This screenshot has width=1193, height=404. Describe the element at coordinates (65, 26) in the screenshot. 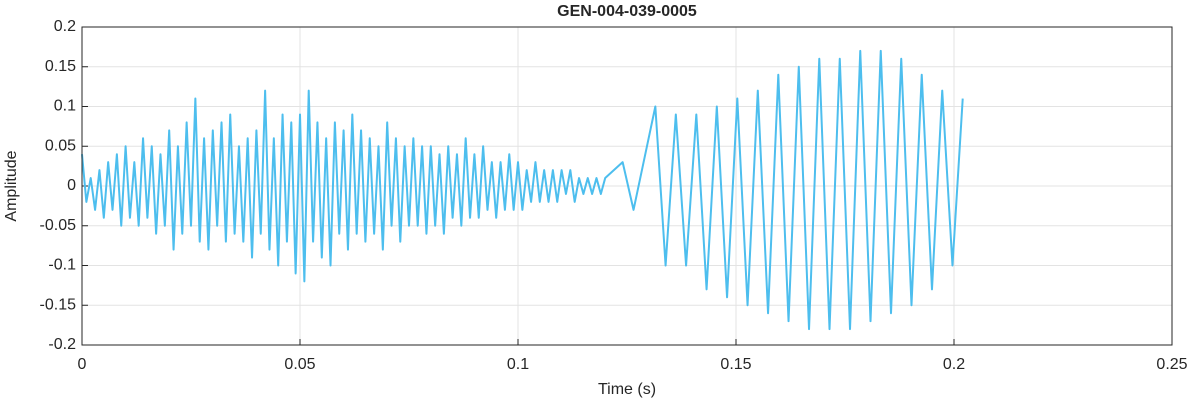

I see `y-tick-label: 0.2` at that location.